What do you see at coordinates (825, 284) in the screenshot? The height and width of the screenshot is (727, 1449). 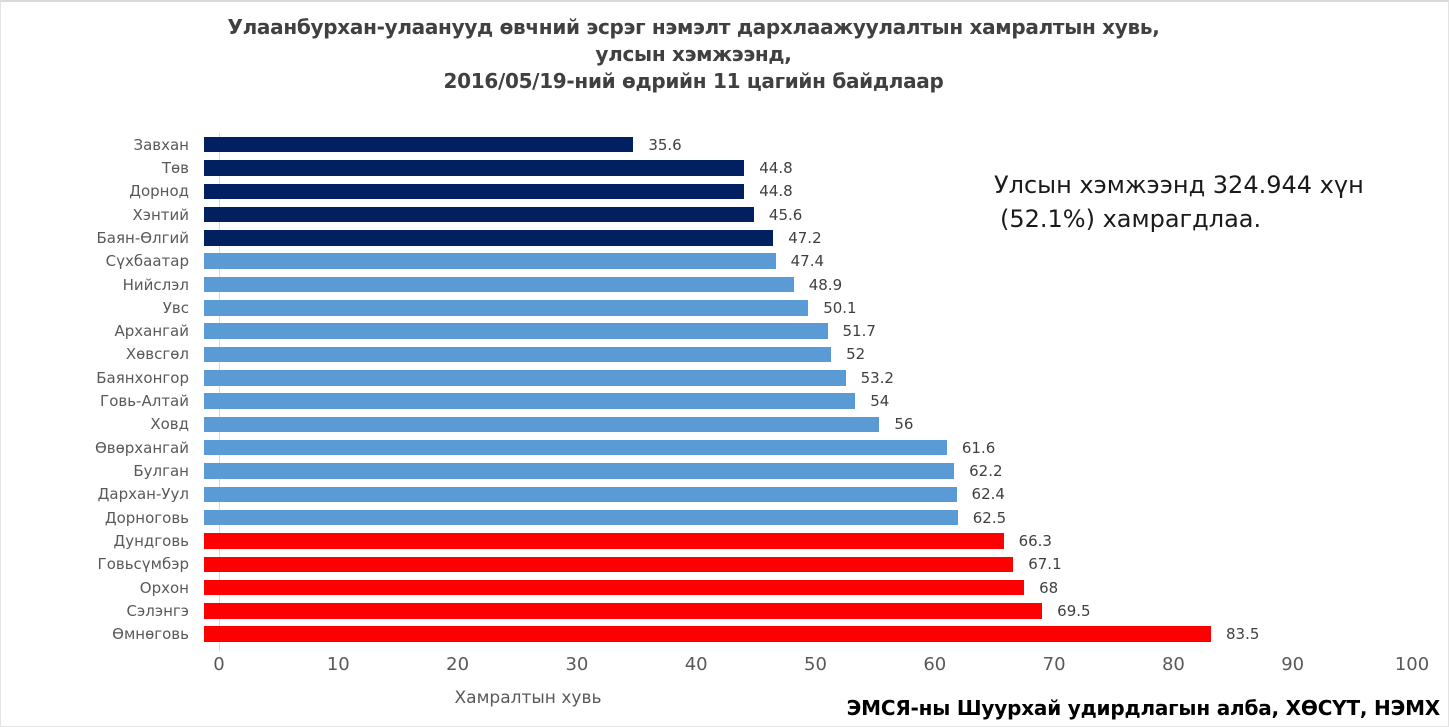 I see `value-label: 48.9` at bounding box center [825, 284].